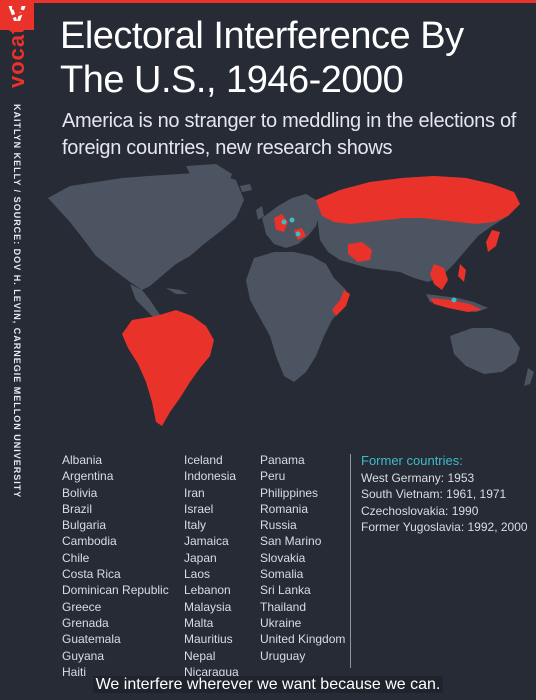 Image resolution: width=536 pixels, height=700 pixels. What do you see at coordinates (199, 508) in the screenshot?
I see `country-list-item: Israel` at bounding box center [199, 508].